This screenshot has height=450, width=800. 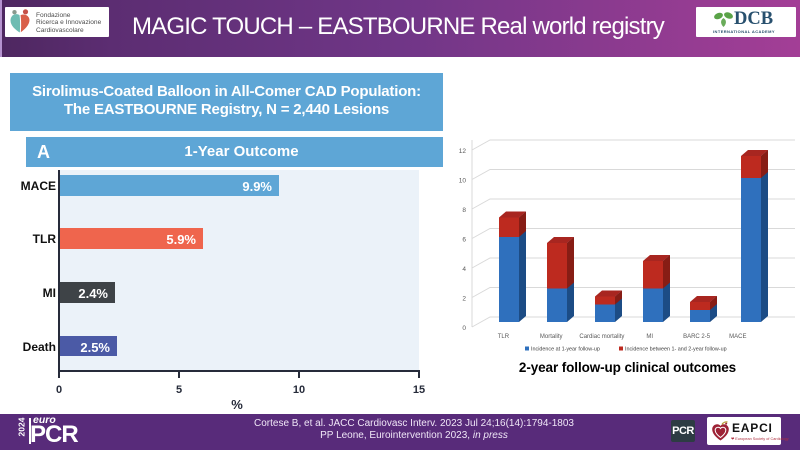 What do you see at coordinates (464, 269) in the screenshot?
I see `svg-text: 4` at bounding box center [464, 269].